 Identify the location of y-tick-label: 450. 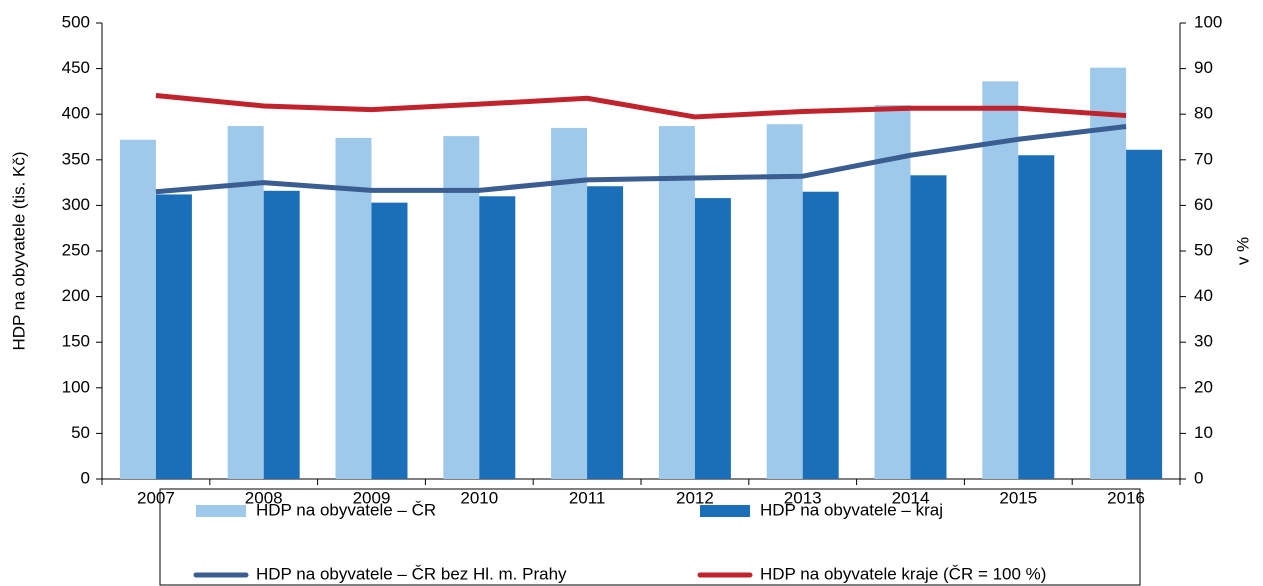
(76, 67).